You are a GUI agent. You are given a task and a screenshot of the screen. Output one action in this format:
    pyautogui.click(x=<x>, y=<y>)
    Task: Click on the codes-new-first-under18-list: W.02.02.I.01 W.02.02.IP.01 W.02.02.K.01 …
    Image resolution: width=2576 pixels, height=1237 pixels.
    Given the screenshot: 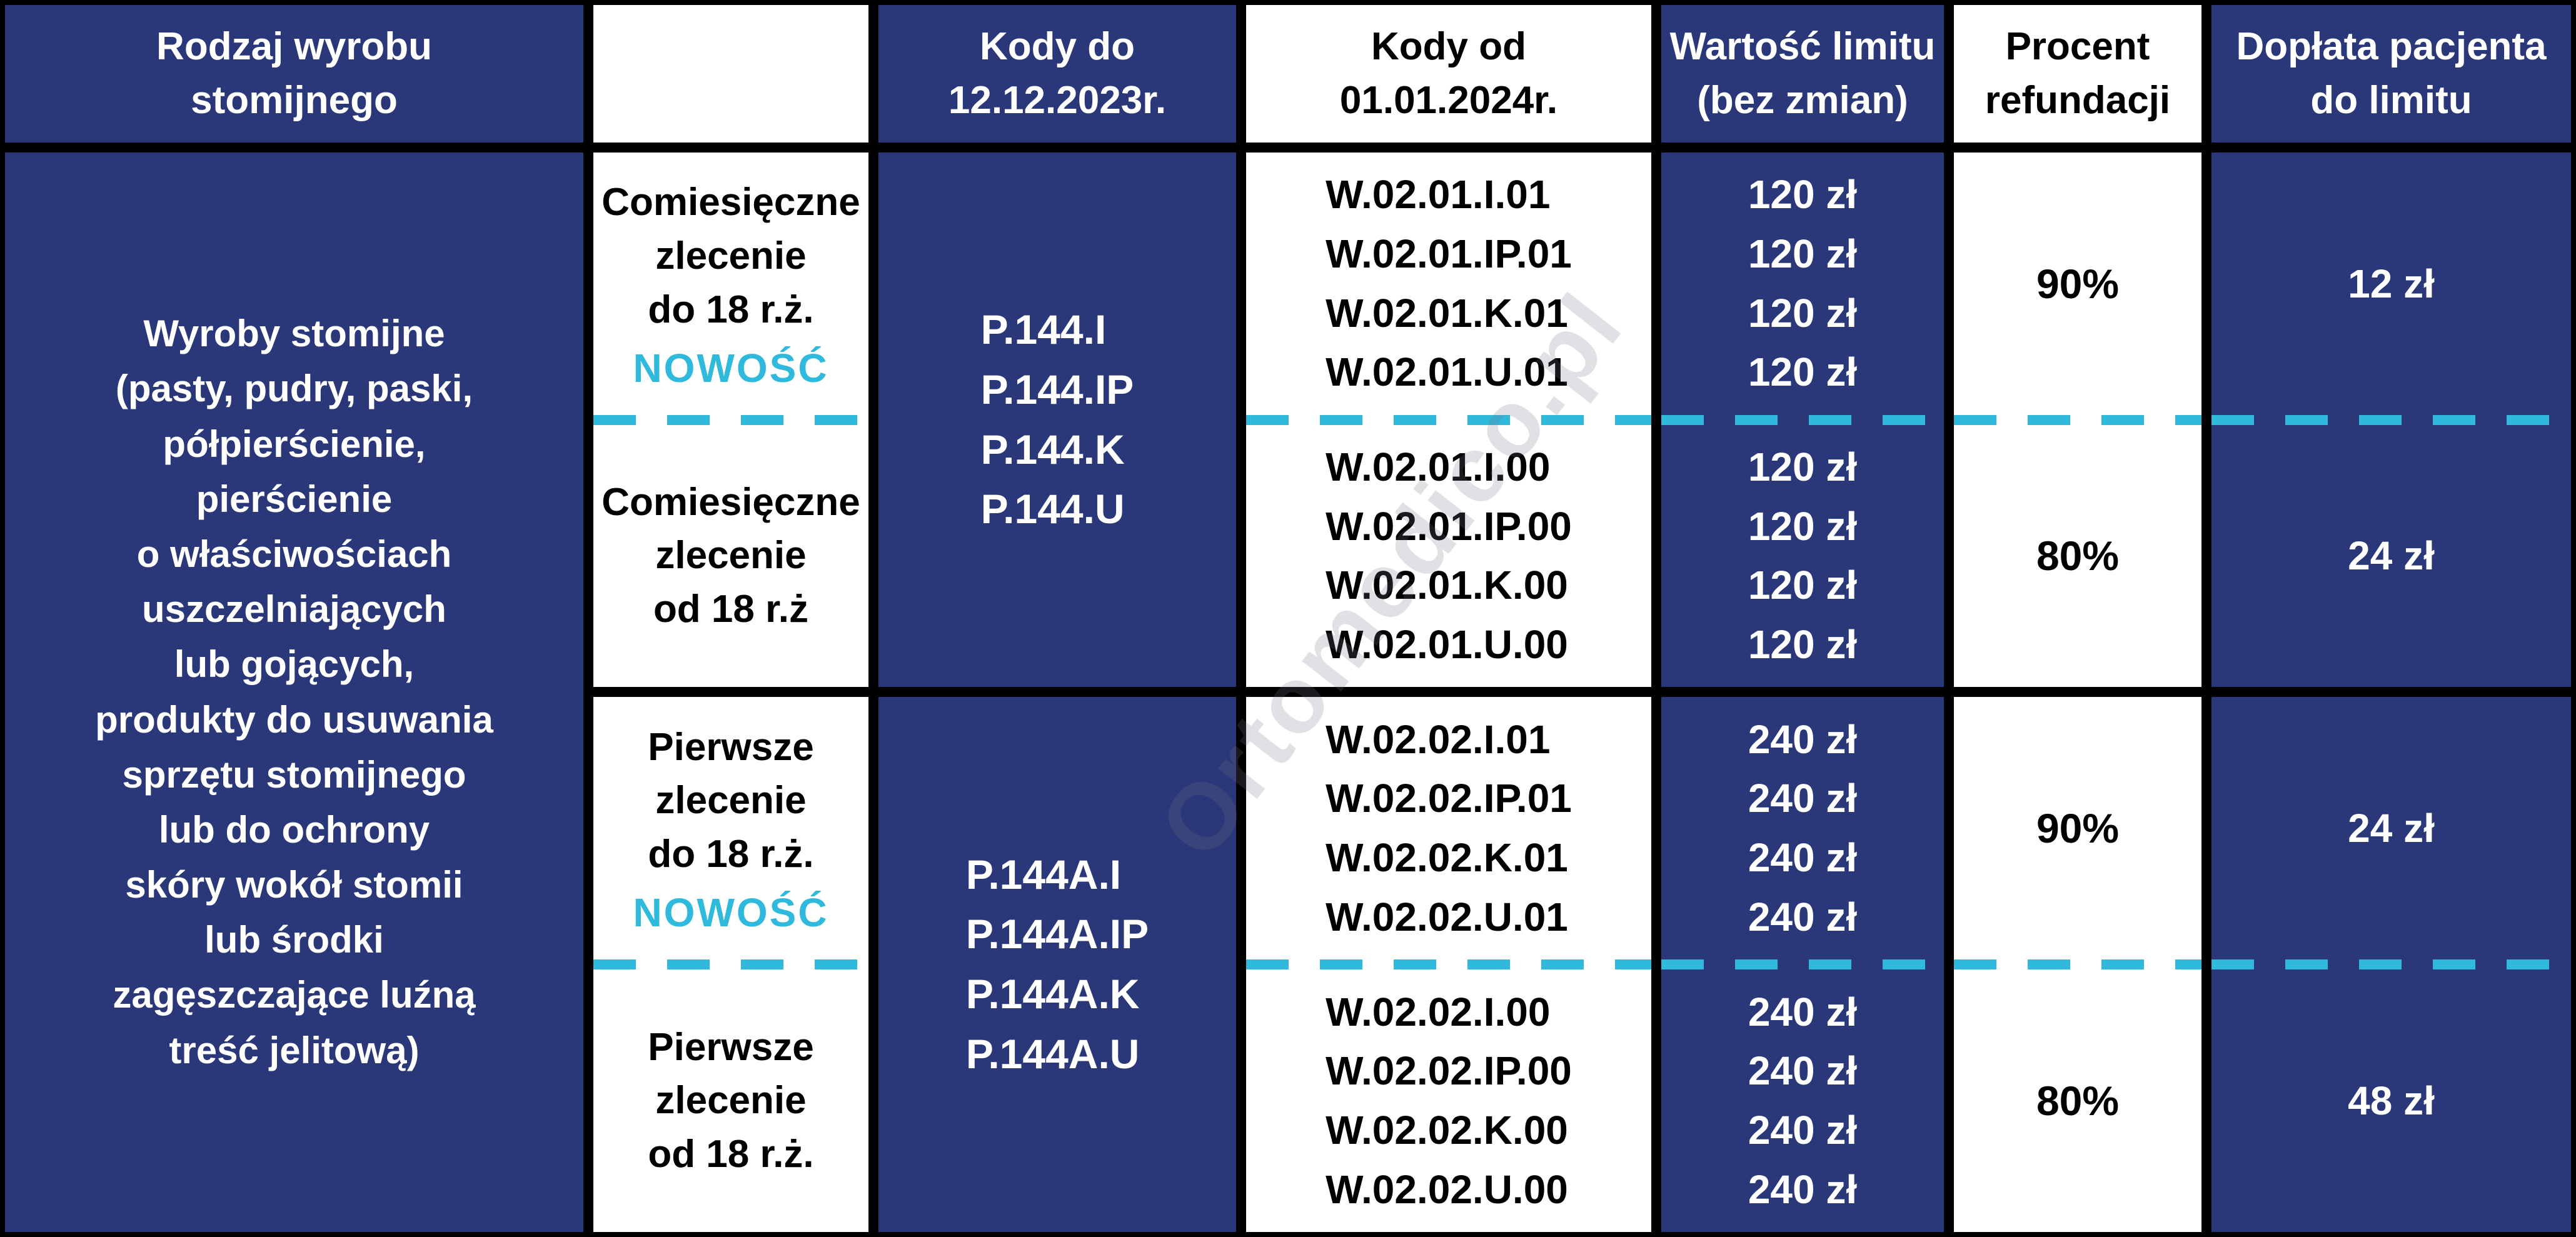 What is the action you would take?
    pyautogui.click(x=1449, y=827)
    